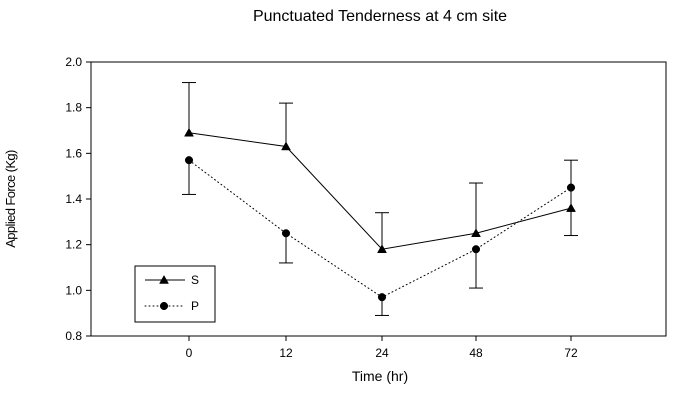 This screenshot has height=400, width=700. Describe the element at coordinates (73, 153) in the screenshot. I see `y-tick-label: 1.6` at that location.